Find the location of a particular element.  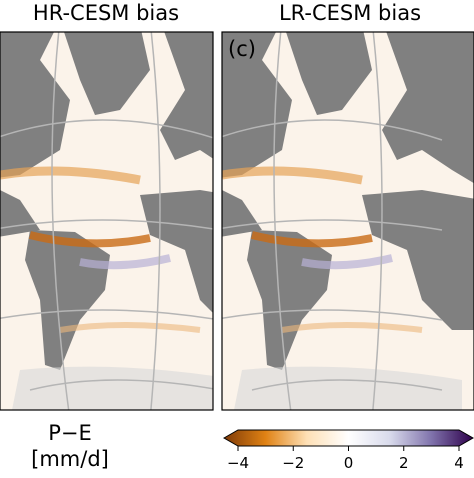

tick-label: 4 is located at coordinates (459, 463).